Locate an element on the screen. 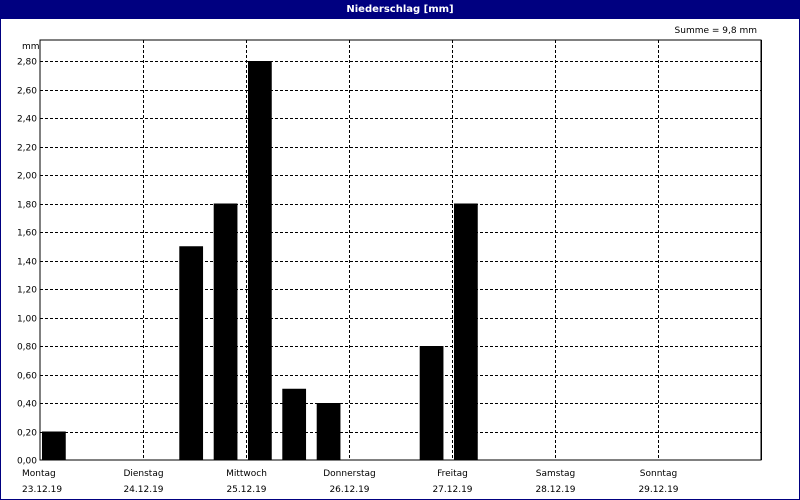 The image size is (800, 500). y-tick-label: 0,20 is located at coordinates (27, 434).